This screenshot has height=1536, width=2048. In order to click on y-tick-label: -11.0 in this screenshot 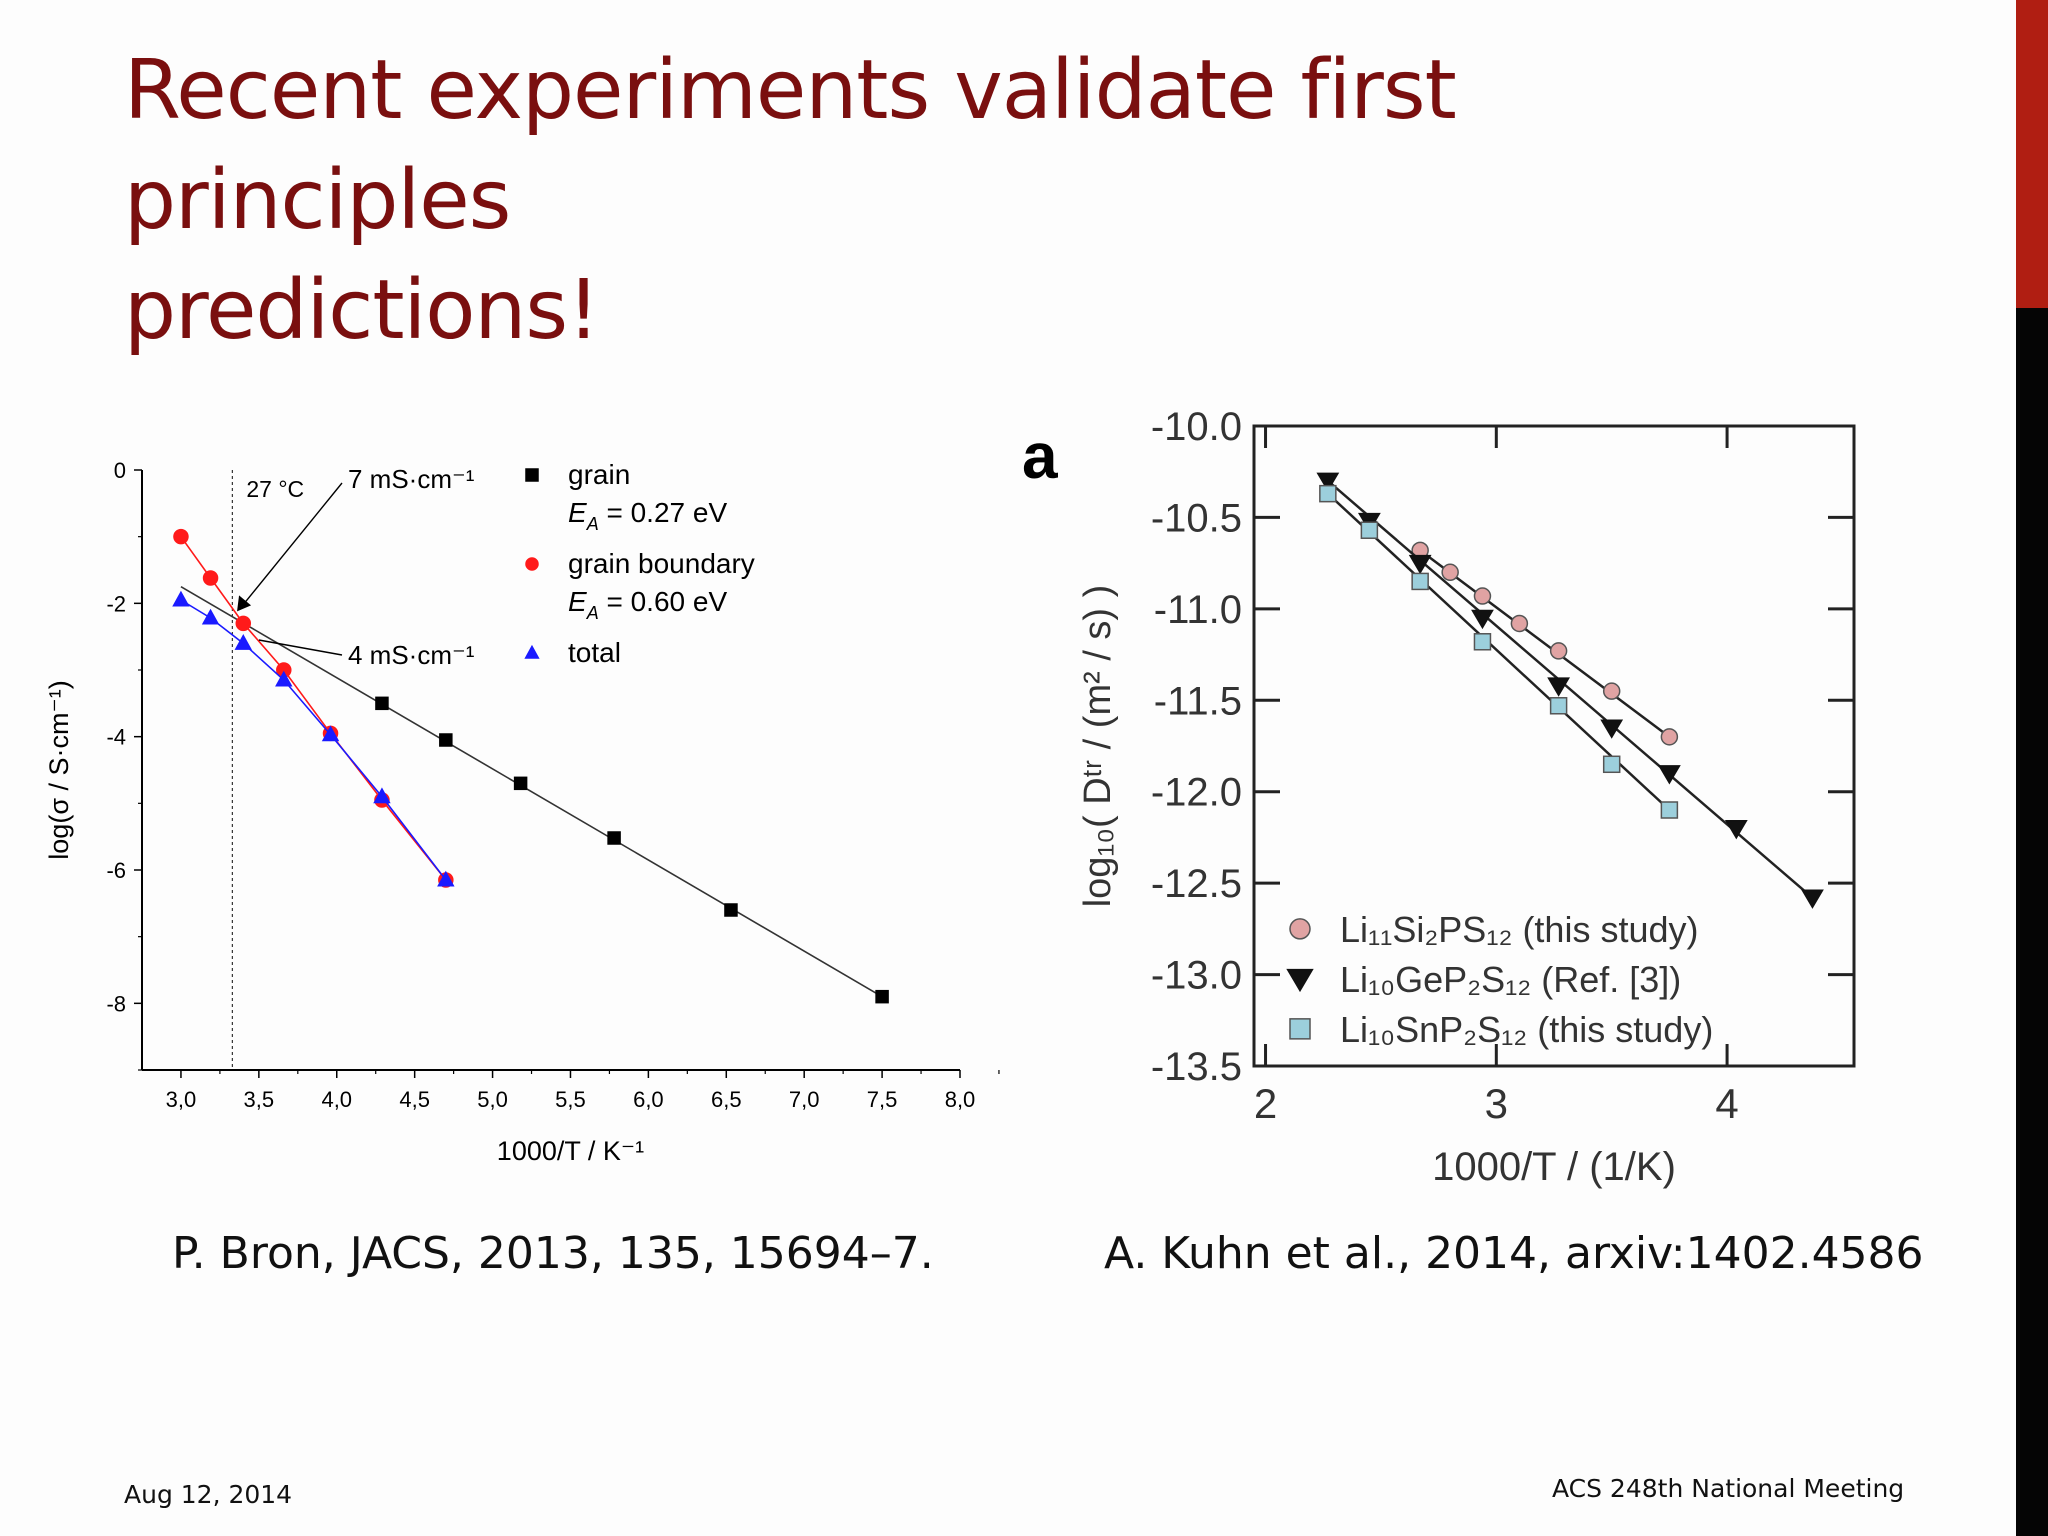, I will do `click(1198, 610)`.